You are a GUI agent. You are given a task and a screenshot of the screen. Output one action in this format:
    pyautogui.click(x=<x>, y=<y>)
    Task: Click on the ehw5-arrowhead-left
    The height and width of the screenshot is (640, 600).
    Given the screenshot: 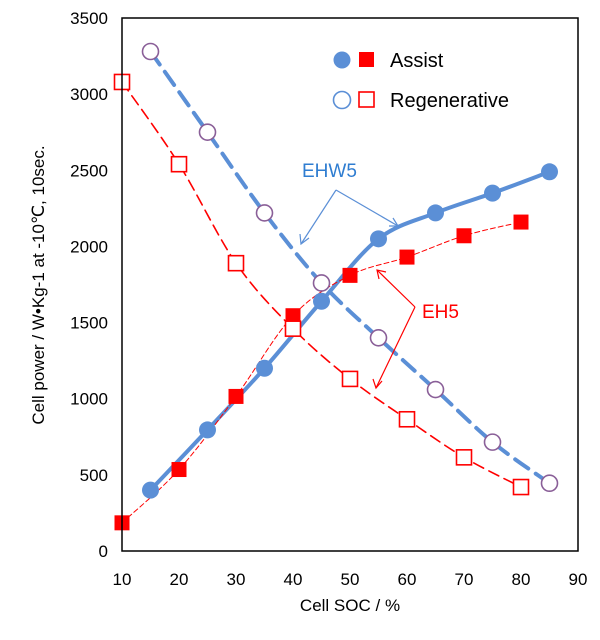 What is the action you would take?
    pyautogui.click(x=304, y=239)
    